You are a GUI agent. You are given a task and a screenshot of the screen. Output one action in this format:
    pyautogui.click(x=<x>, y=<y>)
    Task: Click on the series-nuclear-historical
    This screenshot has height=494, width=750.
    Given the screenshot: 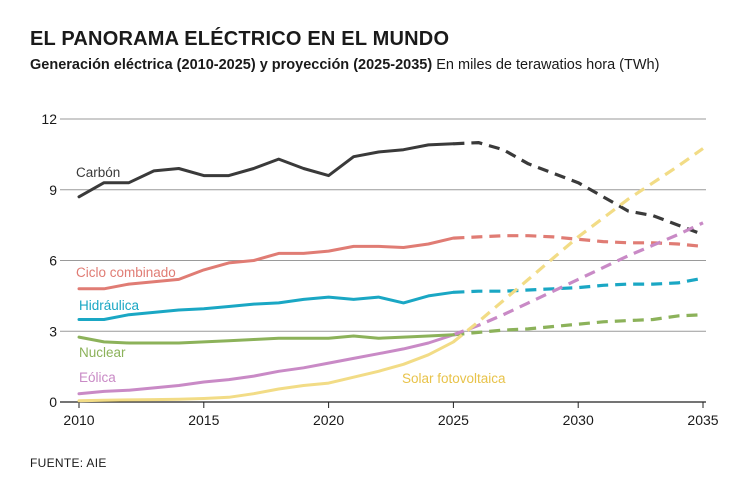 What is the action you would take?
    pyautogui.click(x=266, y=339)
    